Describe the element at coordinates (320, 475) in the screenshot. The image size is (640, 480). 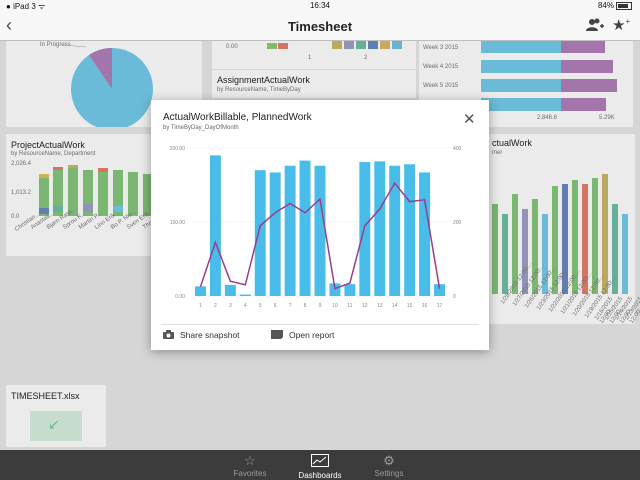
I see `tab-label: Dashboards` at that location.